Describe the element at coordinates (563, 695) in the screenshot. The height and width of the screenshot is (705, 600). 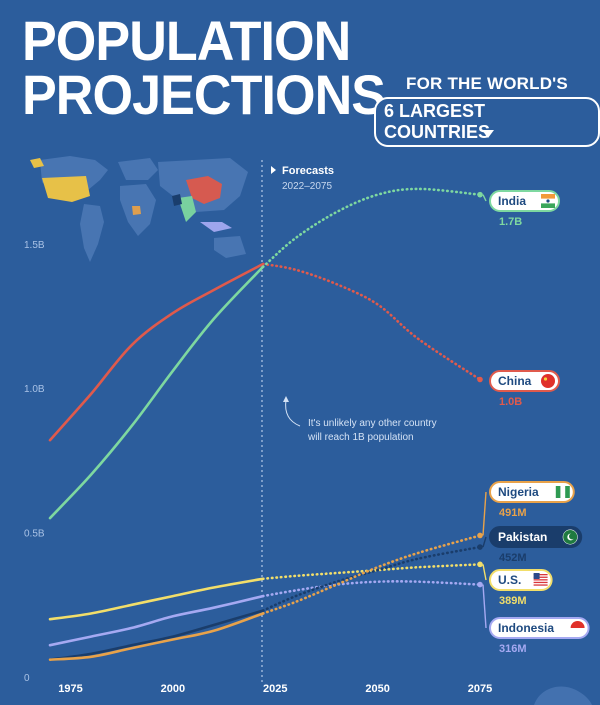
I see `logo-icon` at that location.